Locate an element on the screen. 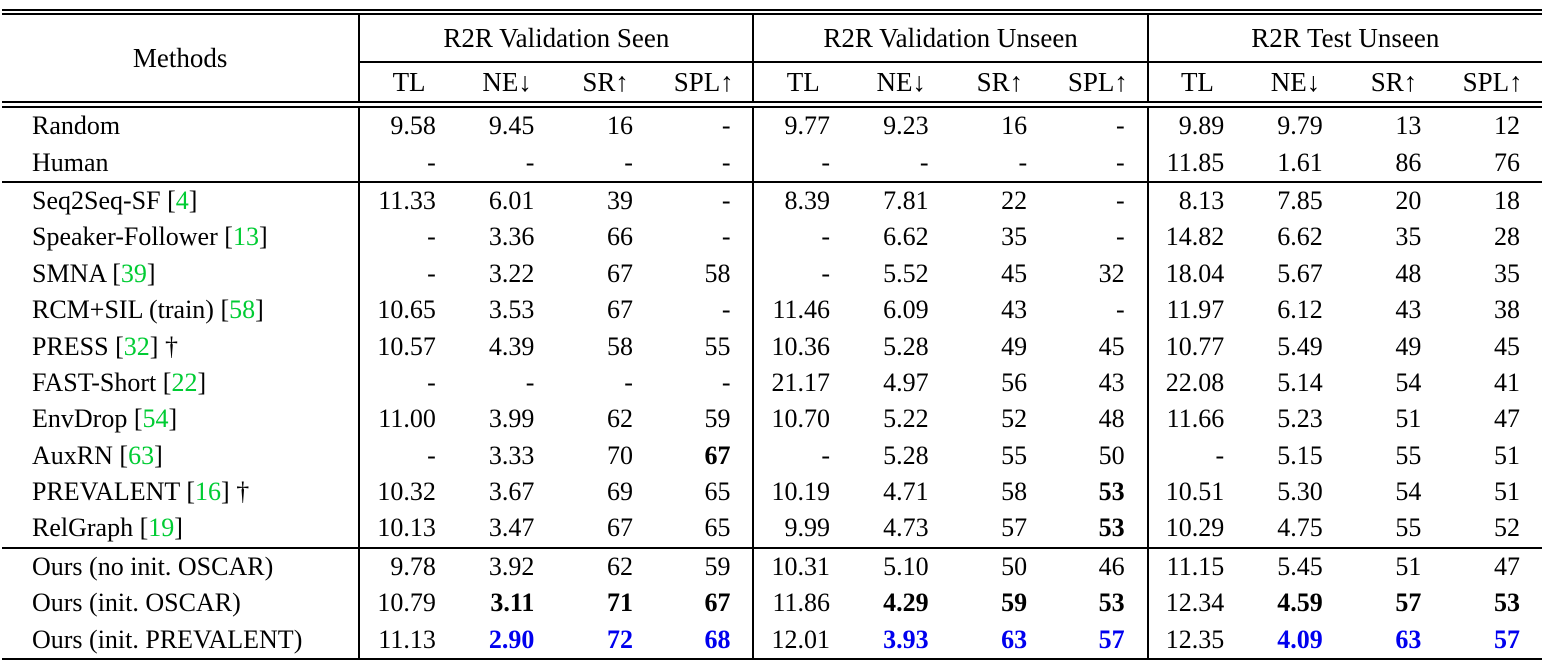 This screenshot has height=662, width=1544. value-cell: 10.36 is located at coordinates (802, 346).